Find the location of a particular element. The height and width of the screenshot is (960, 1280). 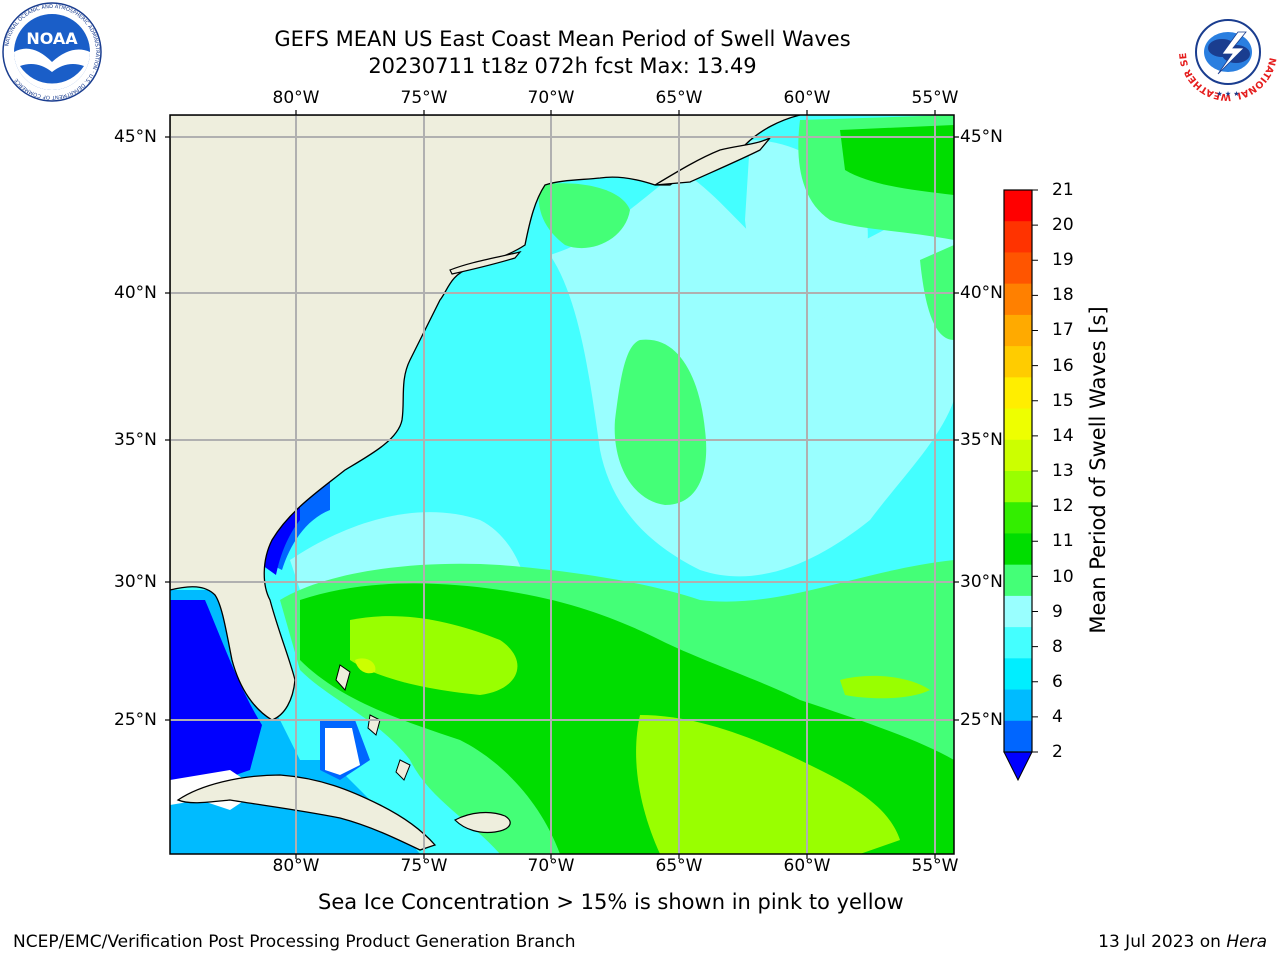

colorbar-tick-label: 20 is located at coordinates (1063, 225).